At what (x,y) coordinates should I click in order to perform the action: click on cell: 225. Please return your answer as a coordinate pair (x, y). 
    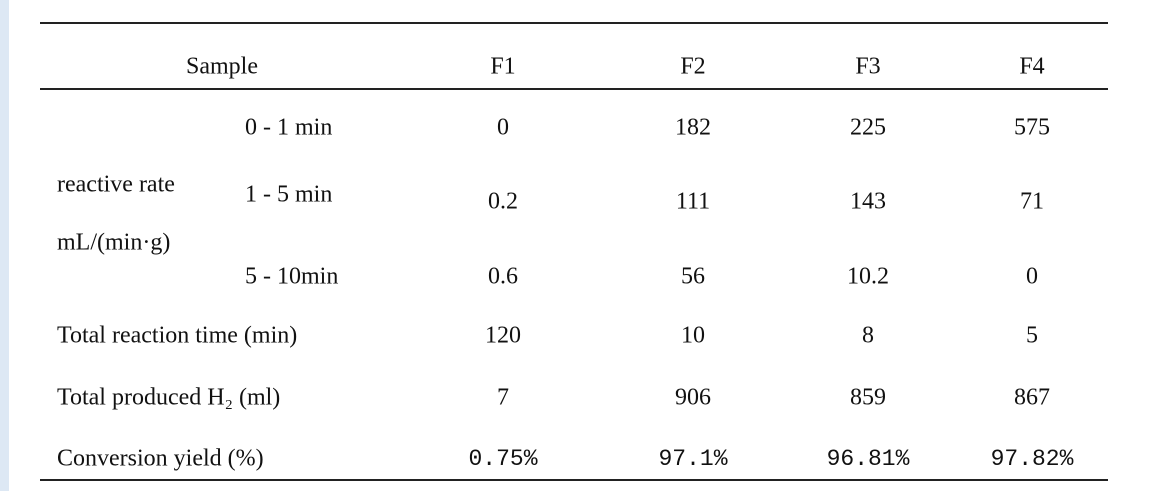
    Looking at the image, I should click on (868, 127).